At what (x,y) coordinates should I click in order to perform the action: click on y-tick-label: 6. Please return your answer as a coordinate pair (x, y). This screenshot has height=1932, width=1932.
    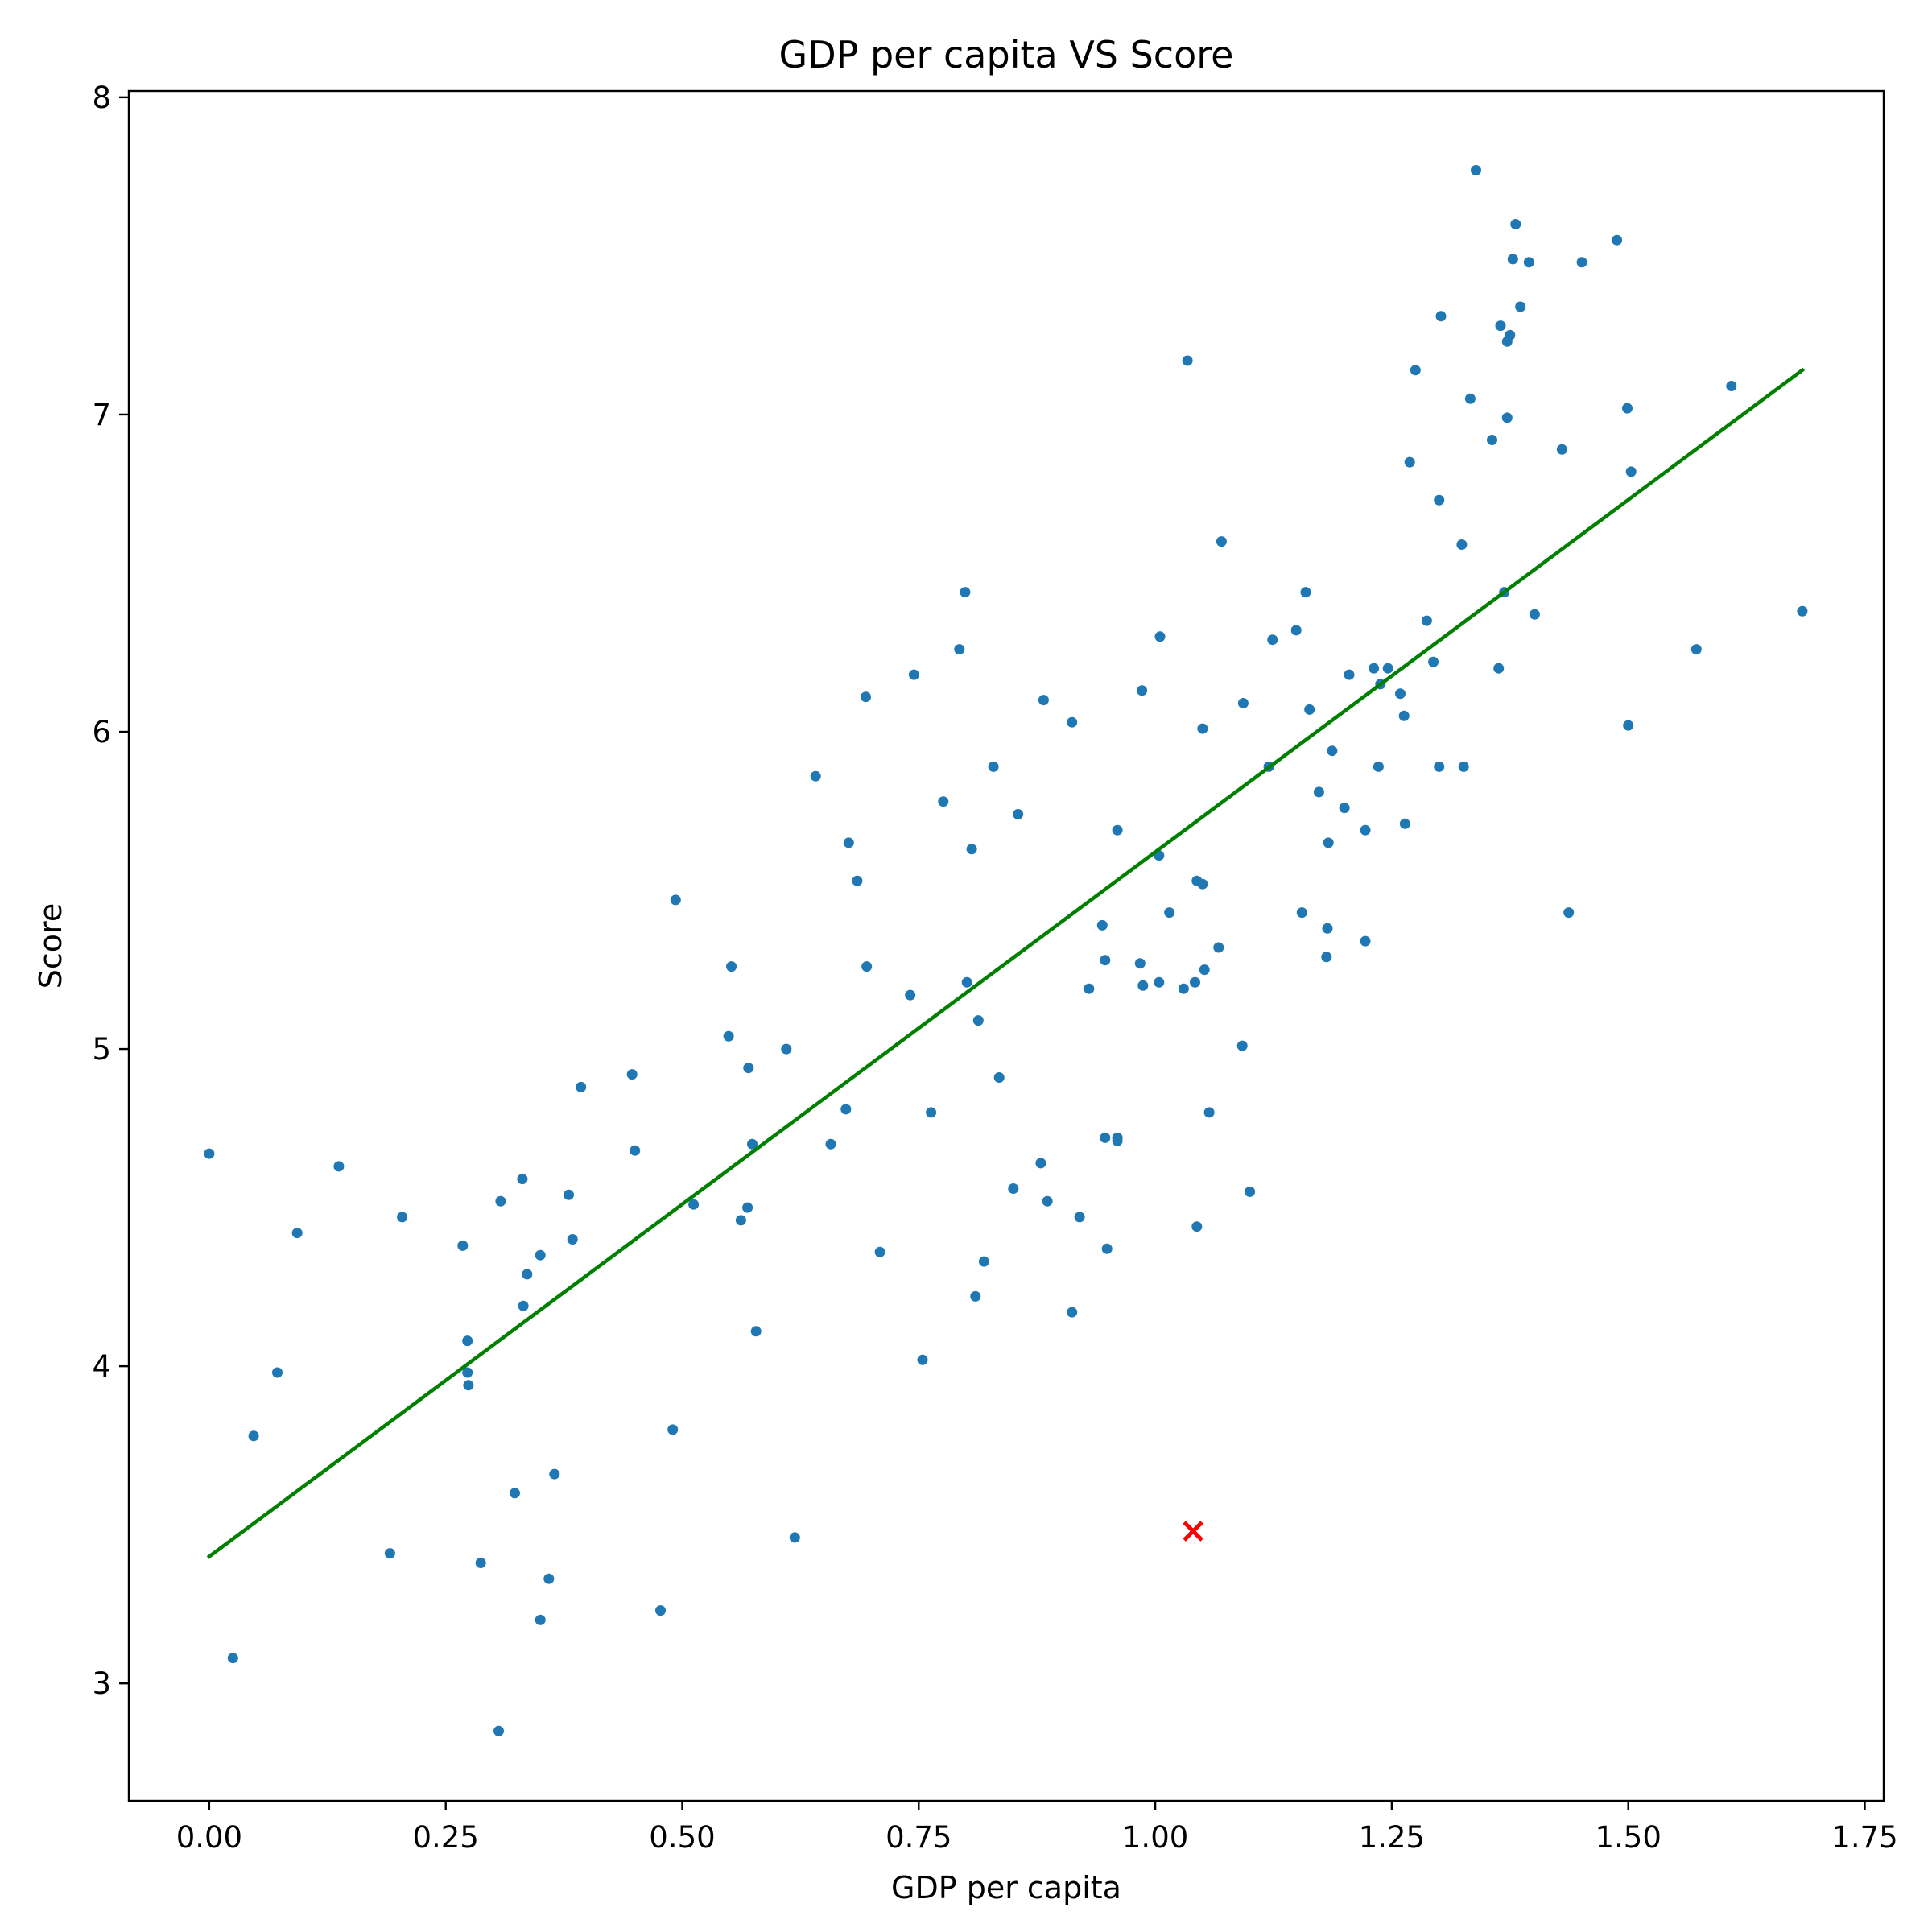
    Looking at the image, I should click on (101, 732).